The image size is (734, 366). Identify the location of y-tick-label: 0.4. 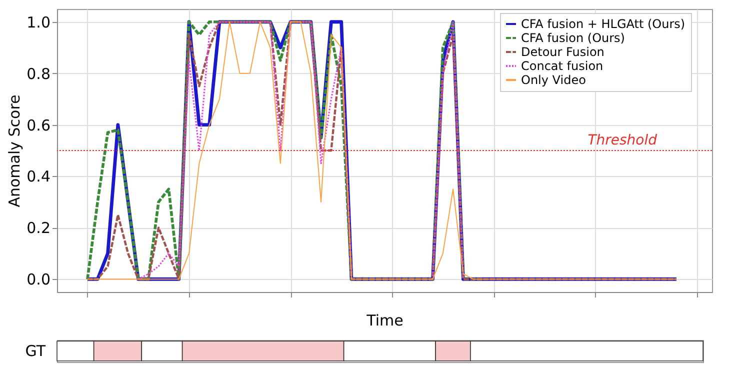
(38, 177).